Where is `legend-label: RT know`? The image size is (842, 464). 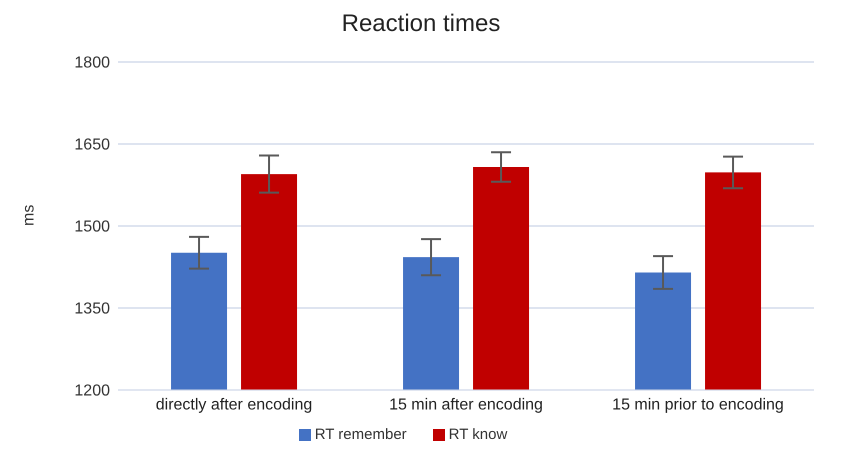
legend-label: RT know is located at coordinates (478, 434).